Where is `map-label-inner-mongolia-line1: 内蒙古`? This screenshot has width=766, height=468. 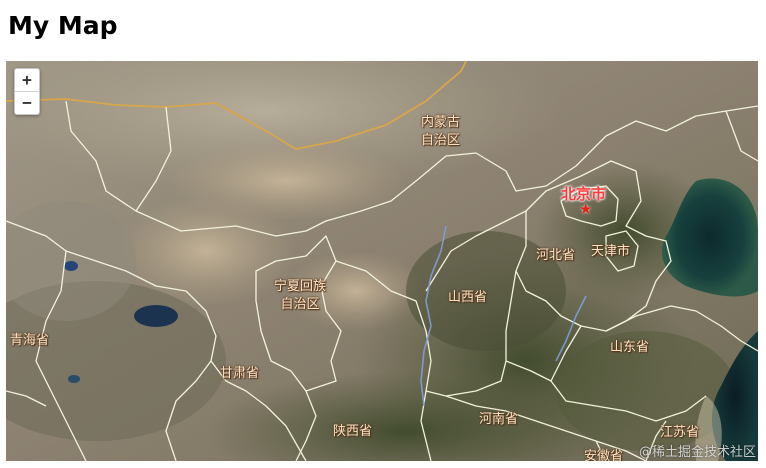 map-label-inner-mongolia-line1: 内蒙古 is located at coordinates (441, 122).